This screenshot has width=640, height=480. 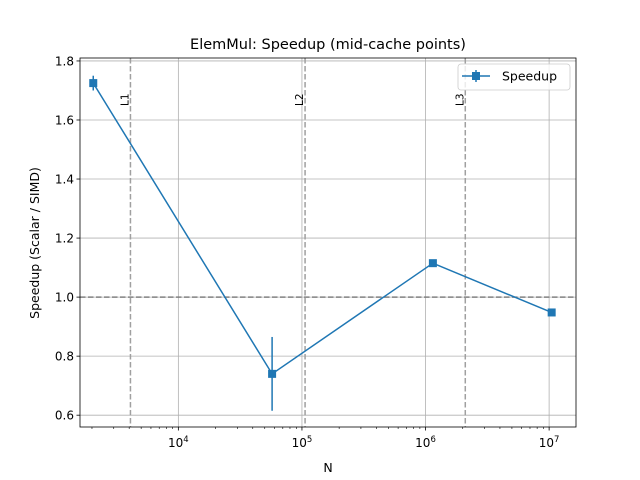 What do you see at coordinates (125, 99) in the screenshot?
I see `cache-label-l1: L1` at bounding box center [125, 99].